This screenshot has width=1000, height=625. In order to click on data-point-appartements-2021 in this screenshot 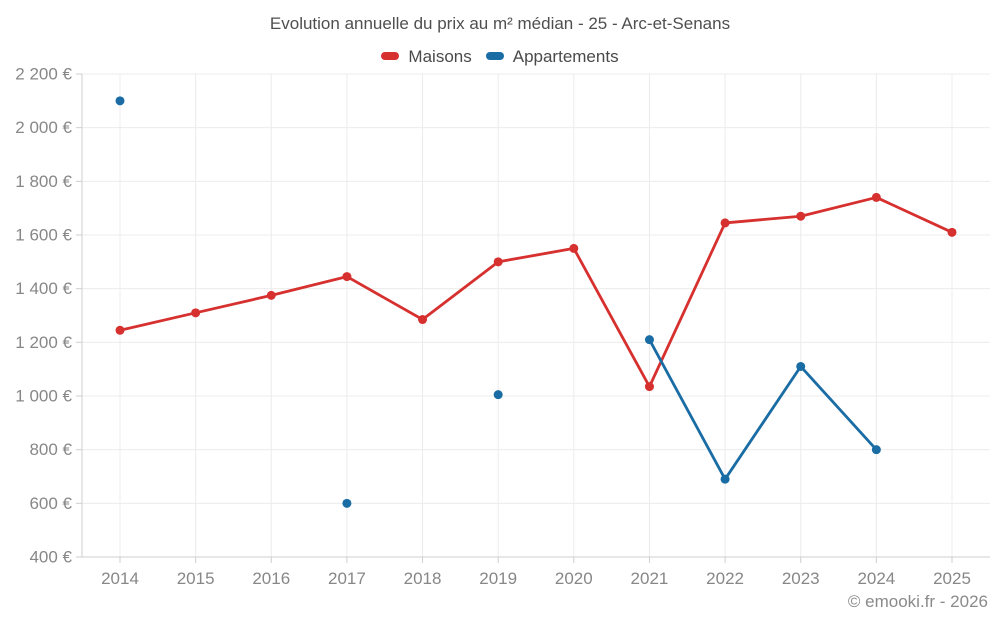, I will do `click(649, 340)`.